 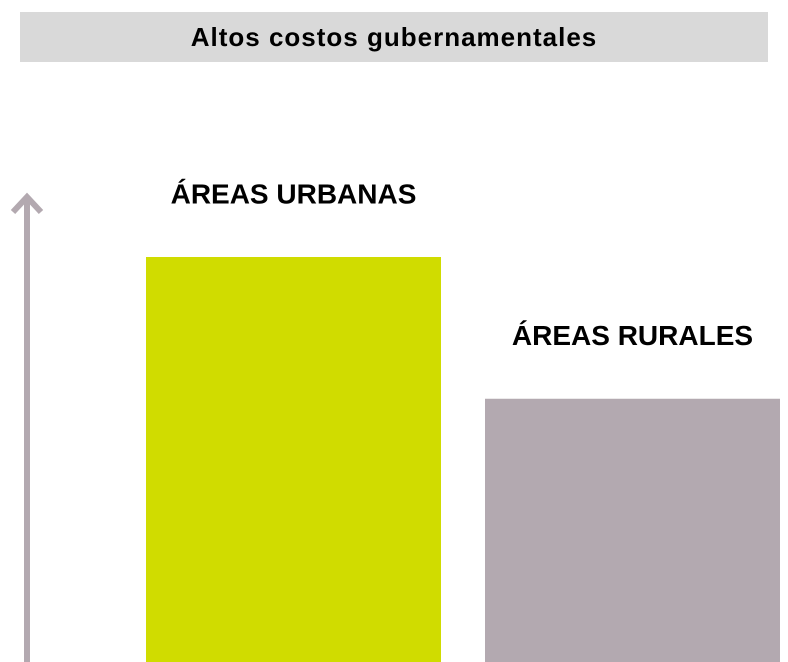 What do you see at coordinates (27, 203) in the screenshot?
I see `arrow-head` at bounding box center [27, 203].